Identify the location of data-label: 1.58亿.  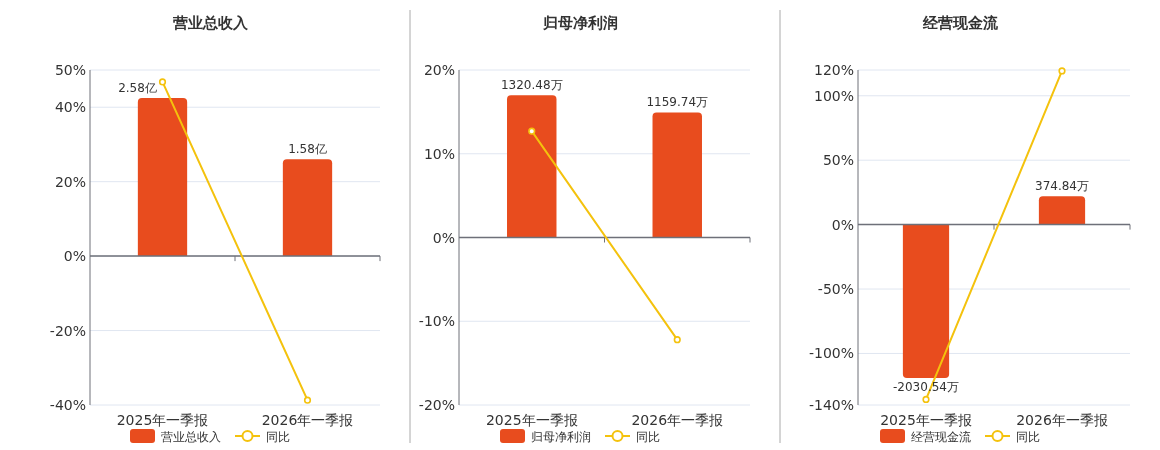
(307, 149).